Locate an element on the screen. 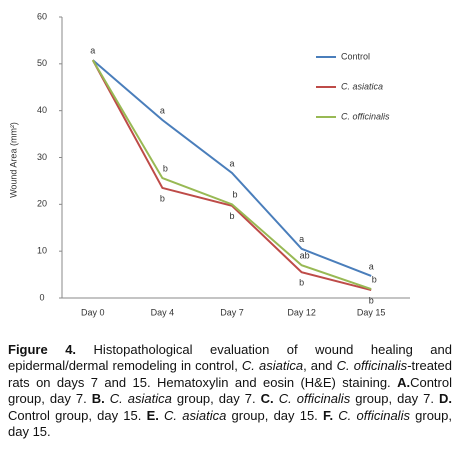  y-tick-label: 30 is located at coordinates (42, 157).